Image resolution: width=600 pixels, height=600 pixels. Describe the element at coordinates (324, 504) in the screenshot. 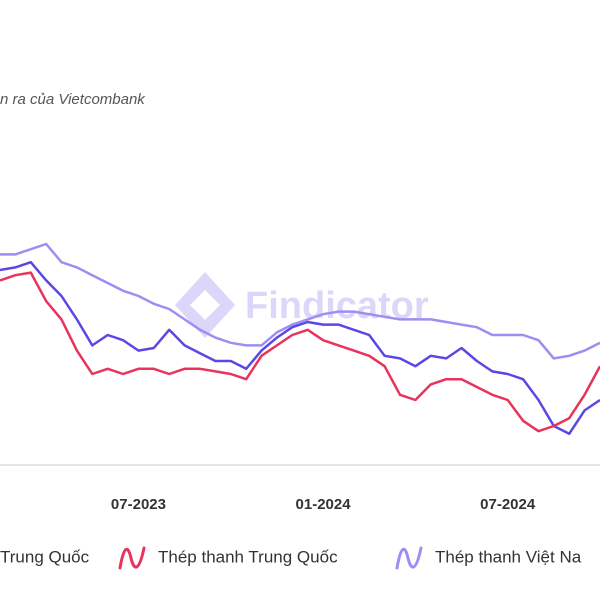

I see `x-tick-label: 01-2024` at that location.